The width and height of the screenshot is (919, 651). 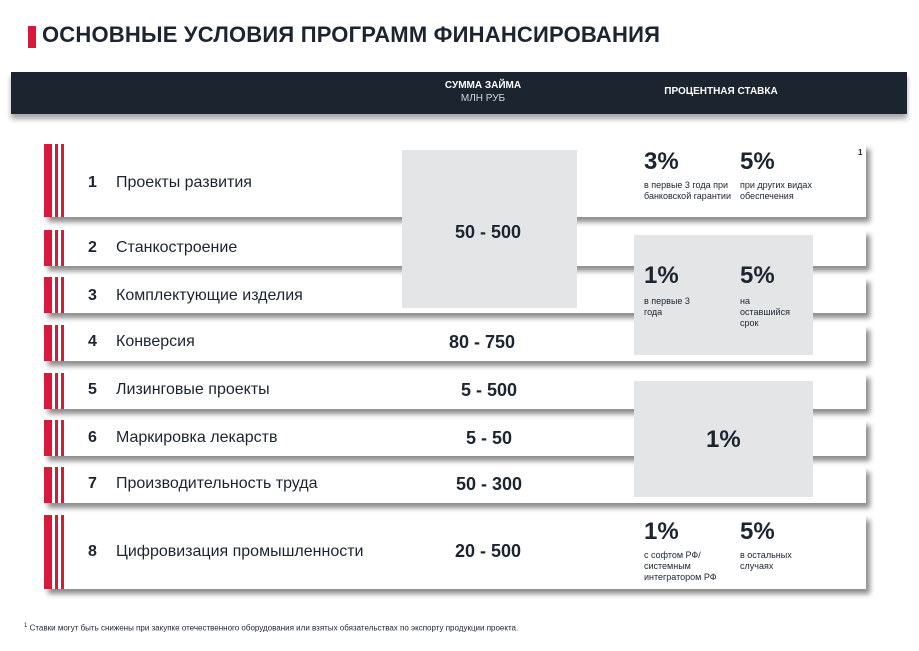 What do you see at coordinates (765, 312) in the screenshot?
I see `rate-note: на оставшийся срок` at bounding box center [765, 312].